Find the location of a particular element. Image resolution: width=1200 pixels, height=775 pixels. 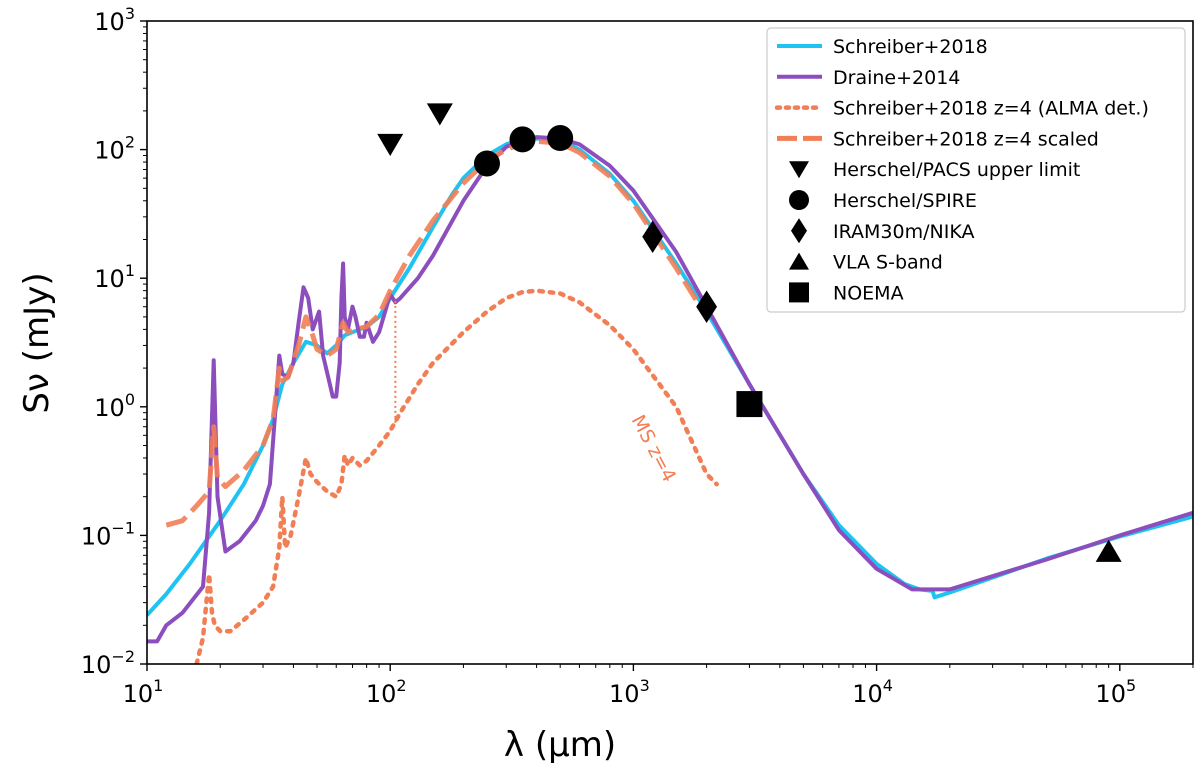

legend-entry: Schreiber+2018 is located at coordinates (882, 47).